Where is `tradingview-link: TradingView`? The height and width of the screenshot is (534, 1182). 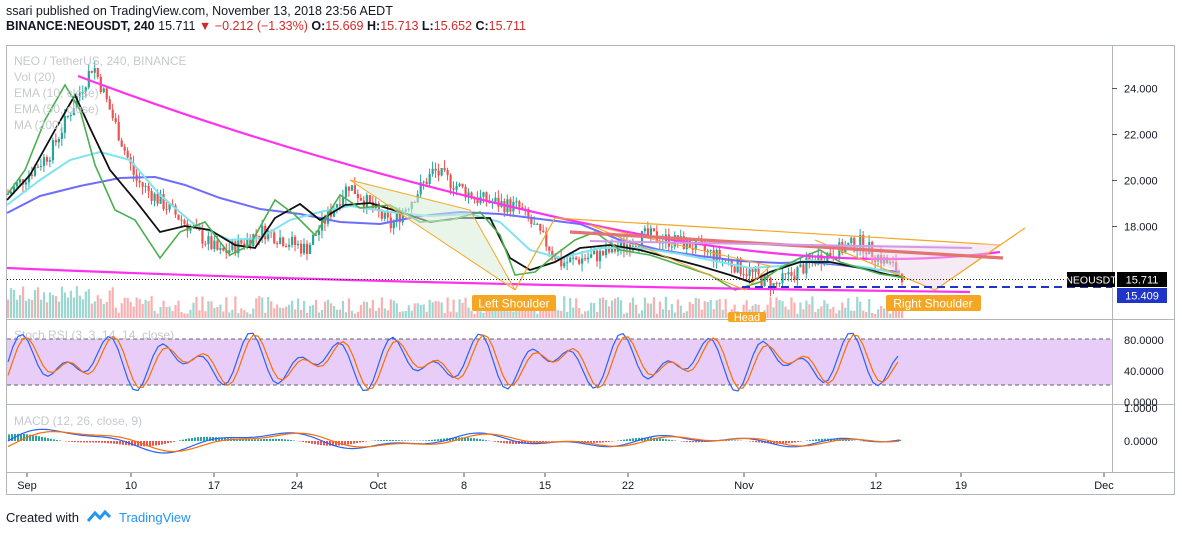
tradingview-link: TradingView is located at coordinates (154, 517).